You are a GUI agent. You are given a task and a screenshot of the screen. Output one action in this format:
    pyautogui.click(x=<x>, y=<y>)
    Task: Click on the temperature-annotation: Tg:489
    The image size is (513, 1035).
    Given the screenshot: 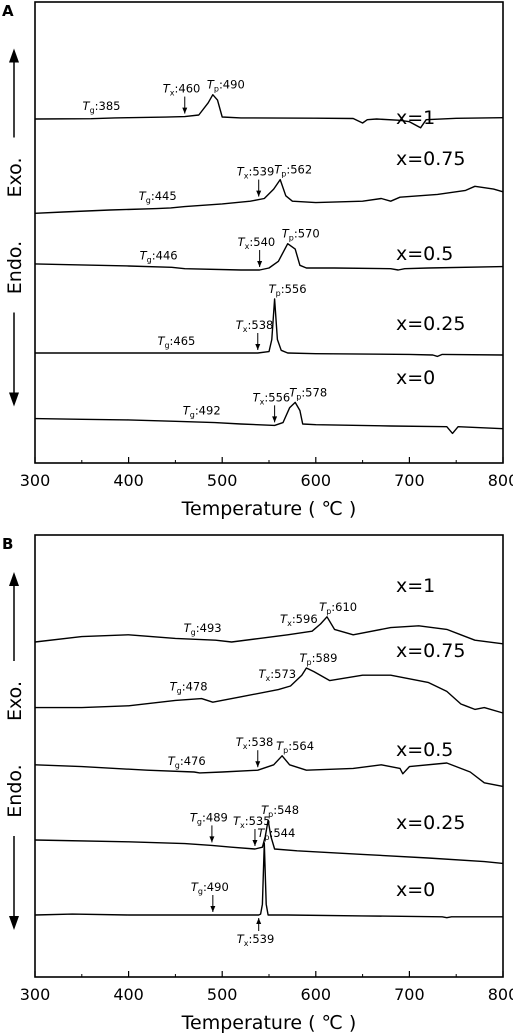 What is the action you would take?
    pyautogui.click(x=209, y=818)
    